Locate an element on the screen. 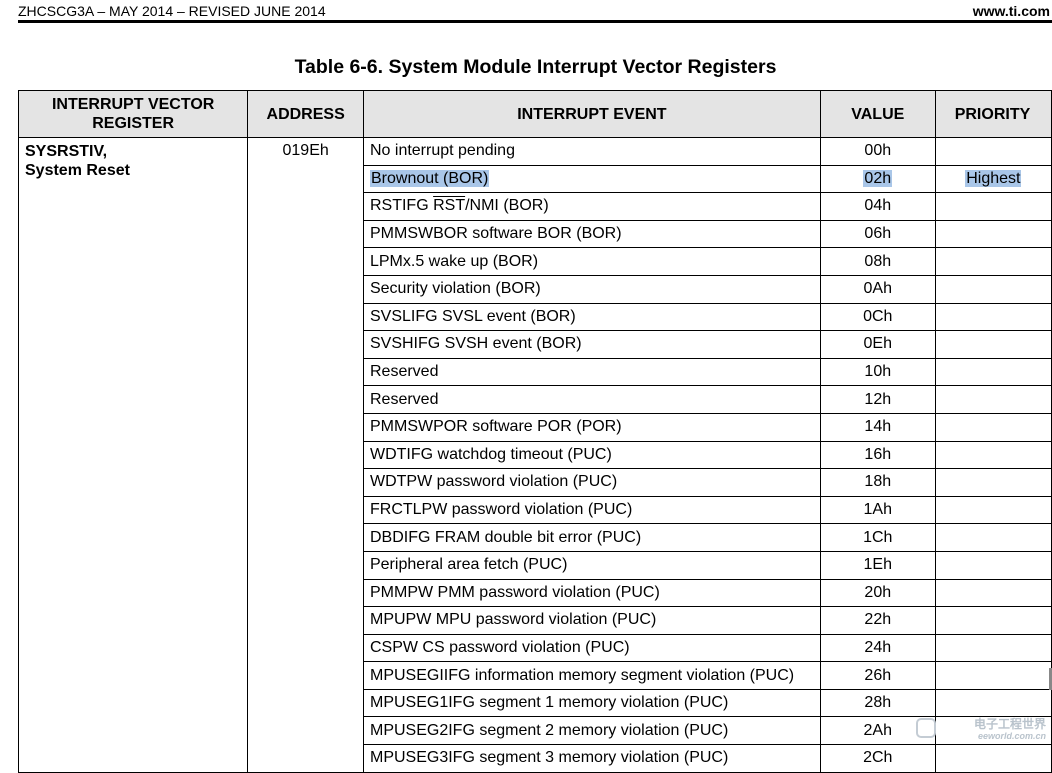 The image size is (1052, 773). value-cell: 24h is located at coordinates (877, 648).